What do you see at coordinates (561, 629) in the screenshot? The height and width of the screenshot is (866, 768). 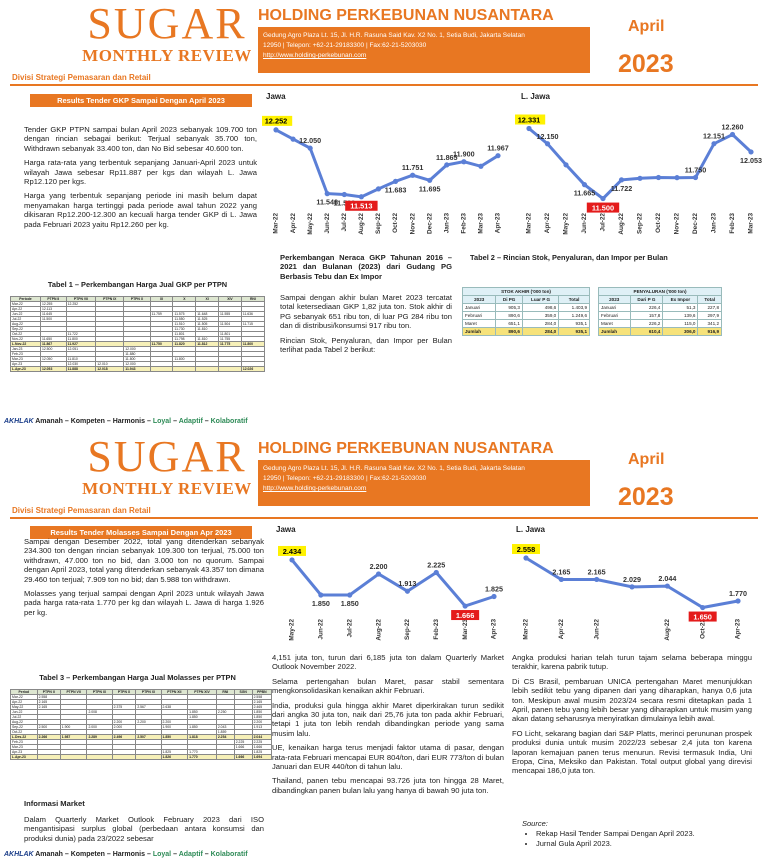 I see `x-tick-label: Apr-22` at bounding box center [561, 629].